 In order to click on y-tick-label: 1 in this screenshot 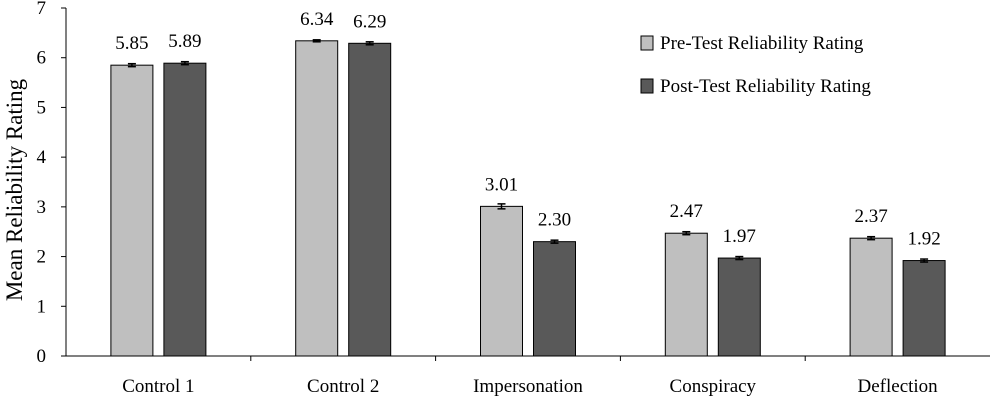, I will do `click(42, 306)`.